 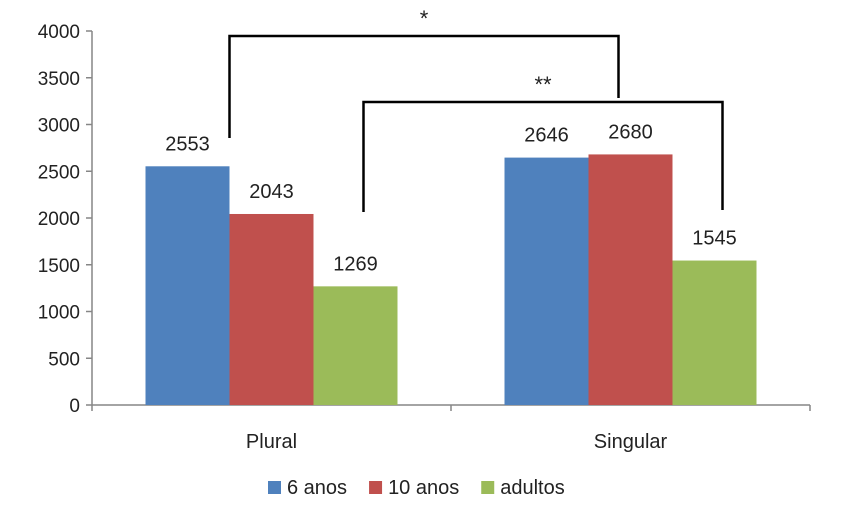 I want to click on legend-label: 6 anos, so click(x=317, y=488).